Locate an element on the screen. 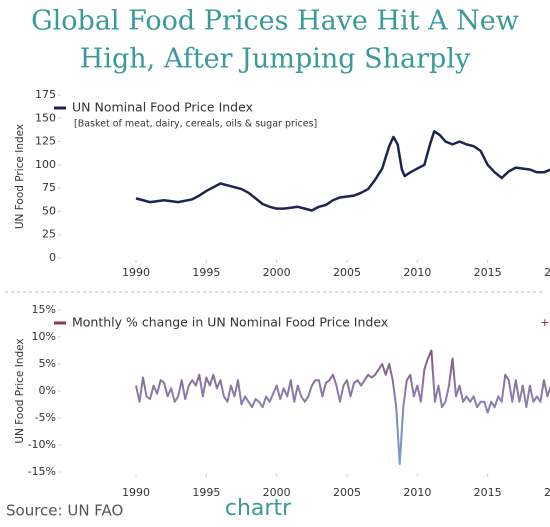 The image size is (550, 527). y-tick-label: 150 is located at coordinates (45, 117).